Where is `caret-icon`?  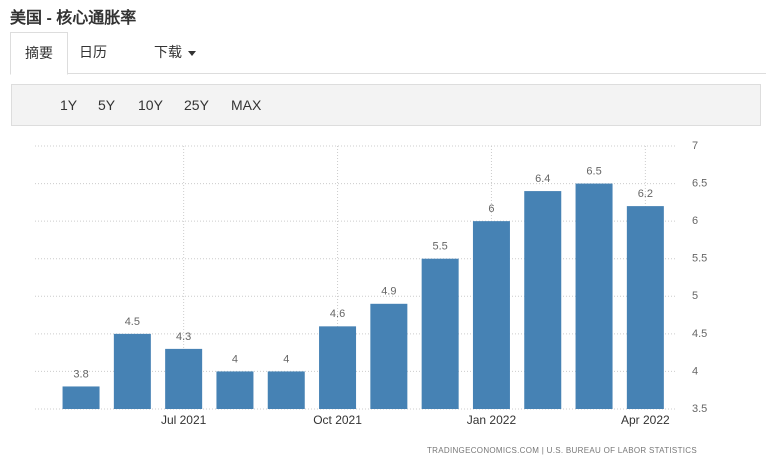
caret-icon is located at coordinates (192, 53).